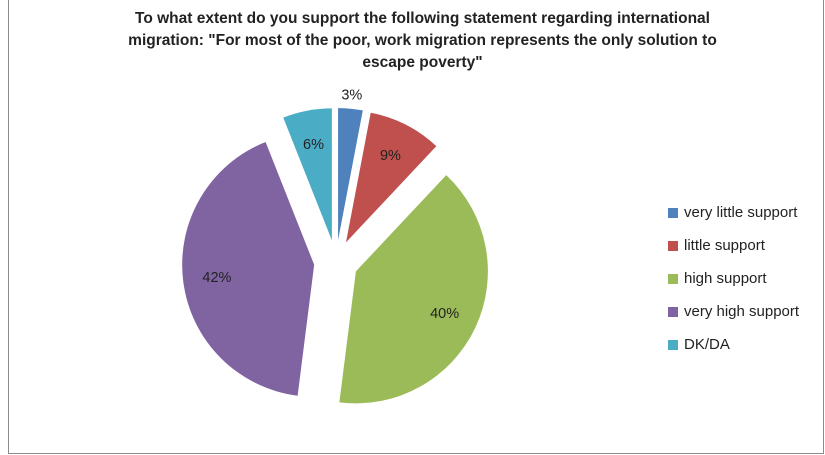  I want to click on legend-label: high support, so click(725, 278).